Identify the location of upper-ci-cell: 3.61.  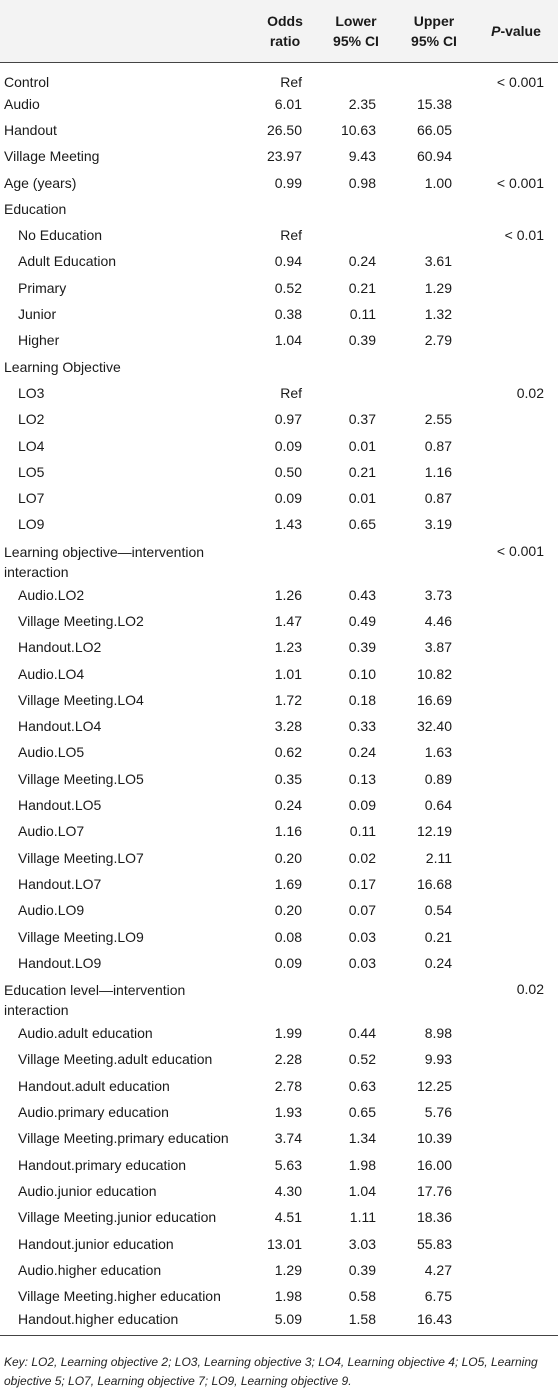
(438, 261).